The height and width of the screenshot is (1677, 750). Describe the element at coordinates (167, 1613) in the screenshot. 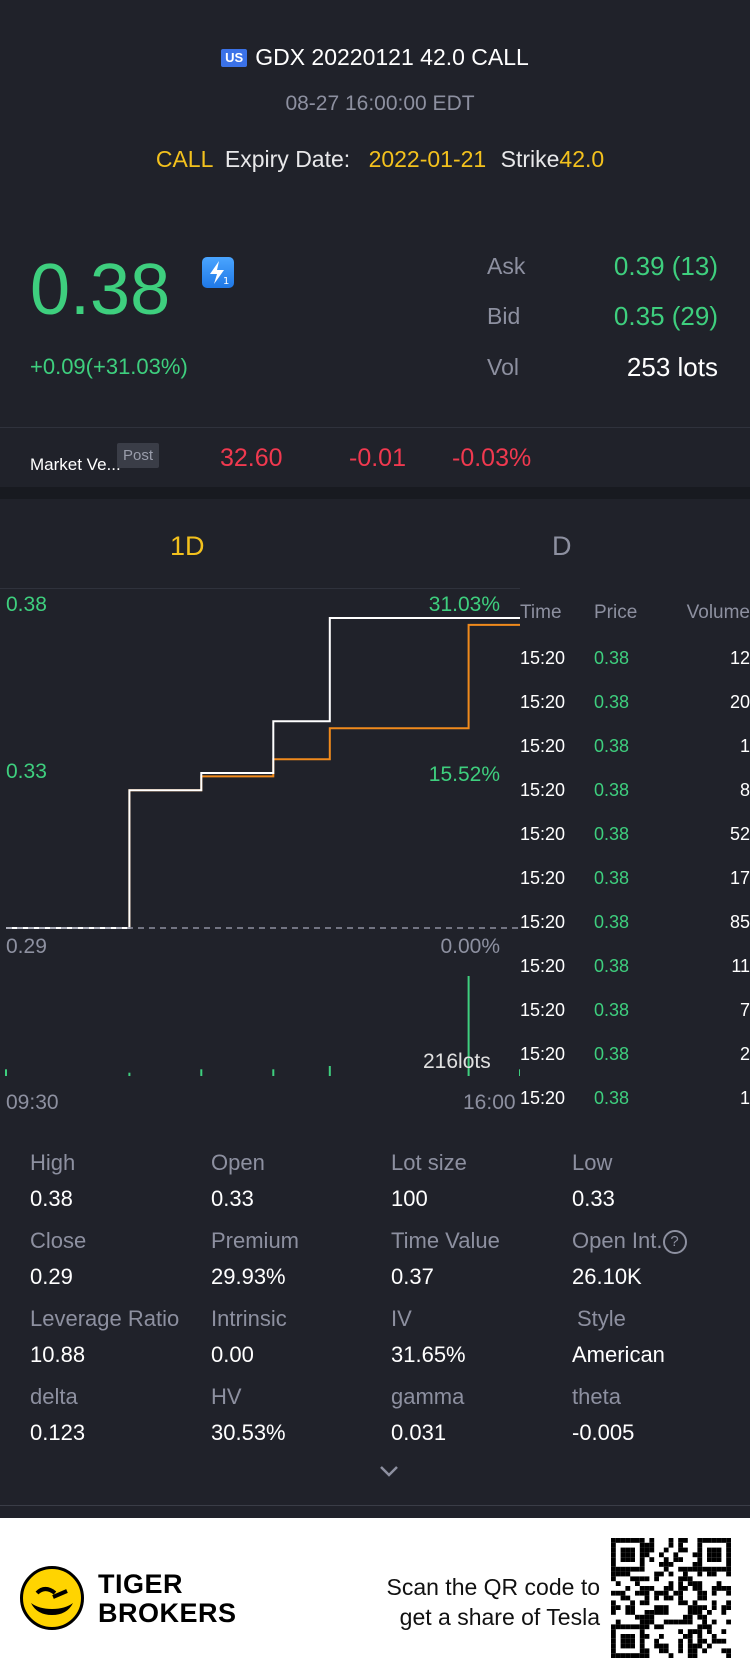

I see `brand-line-2: BROKERS` at that location.